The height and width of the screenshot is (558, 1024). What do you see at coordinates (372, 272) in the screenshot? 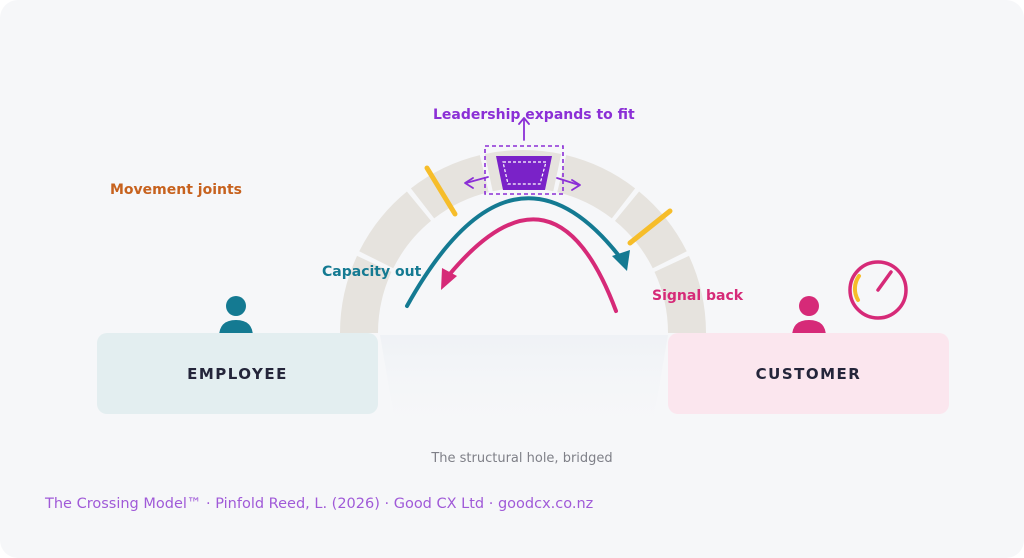
I see `capacity-out-label: Capacity out` at bounding box center [372, 272].